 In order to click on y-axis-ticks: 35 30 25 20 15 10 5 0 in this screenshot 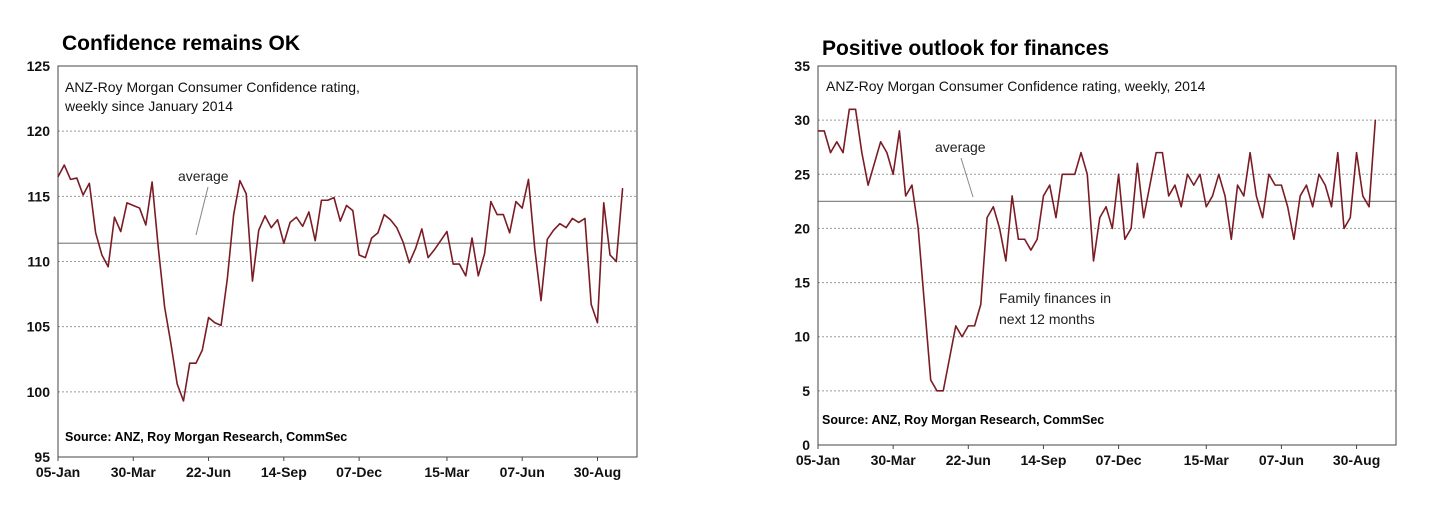, I will do `click(802, 255)`.